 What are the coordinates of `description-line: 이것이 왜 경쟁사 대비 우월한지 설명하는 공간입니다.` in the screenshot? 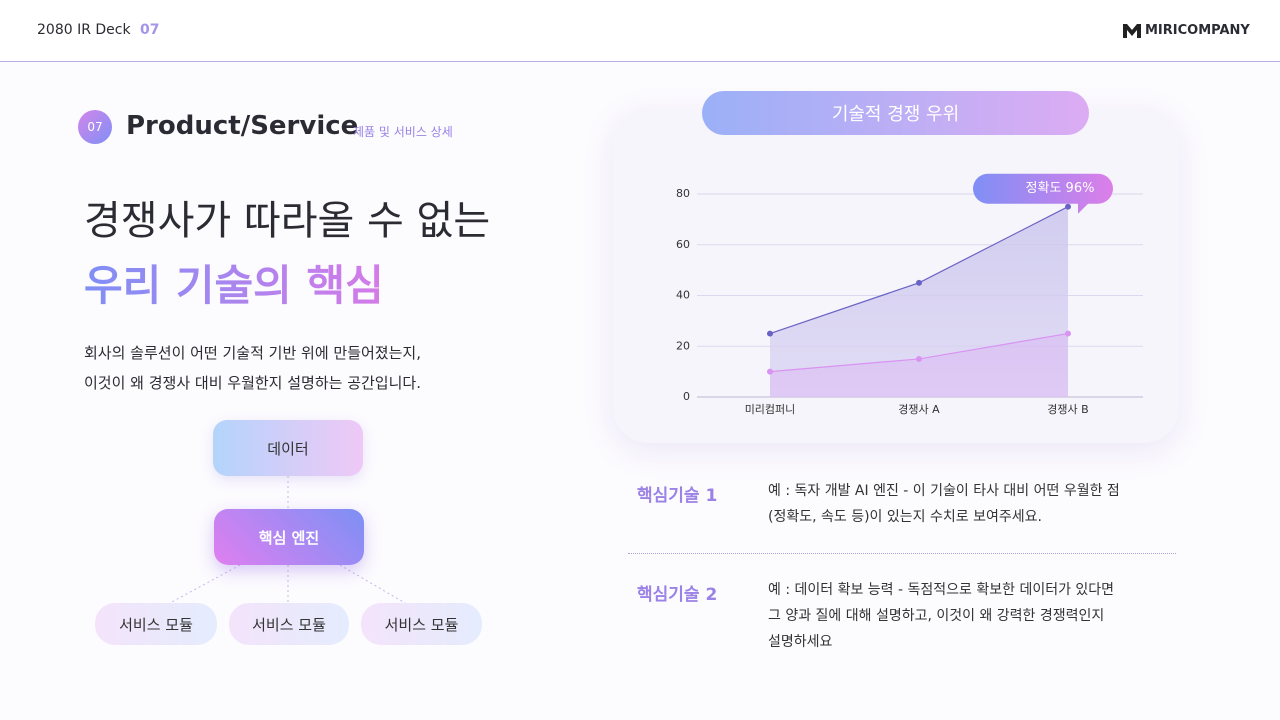 It's located at (252, 383).